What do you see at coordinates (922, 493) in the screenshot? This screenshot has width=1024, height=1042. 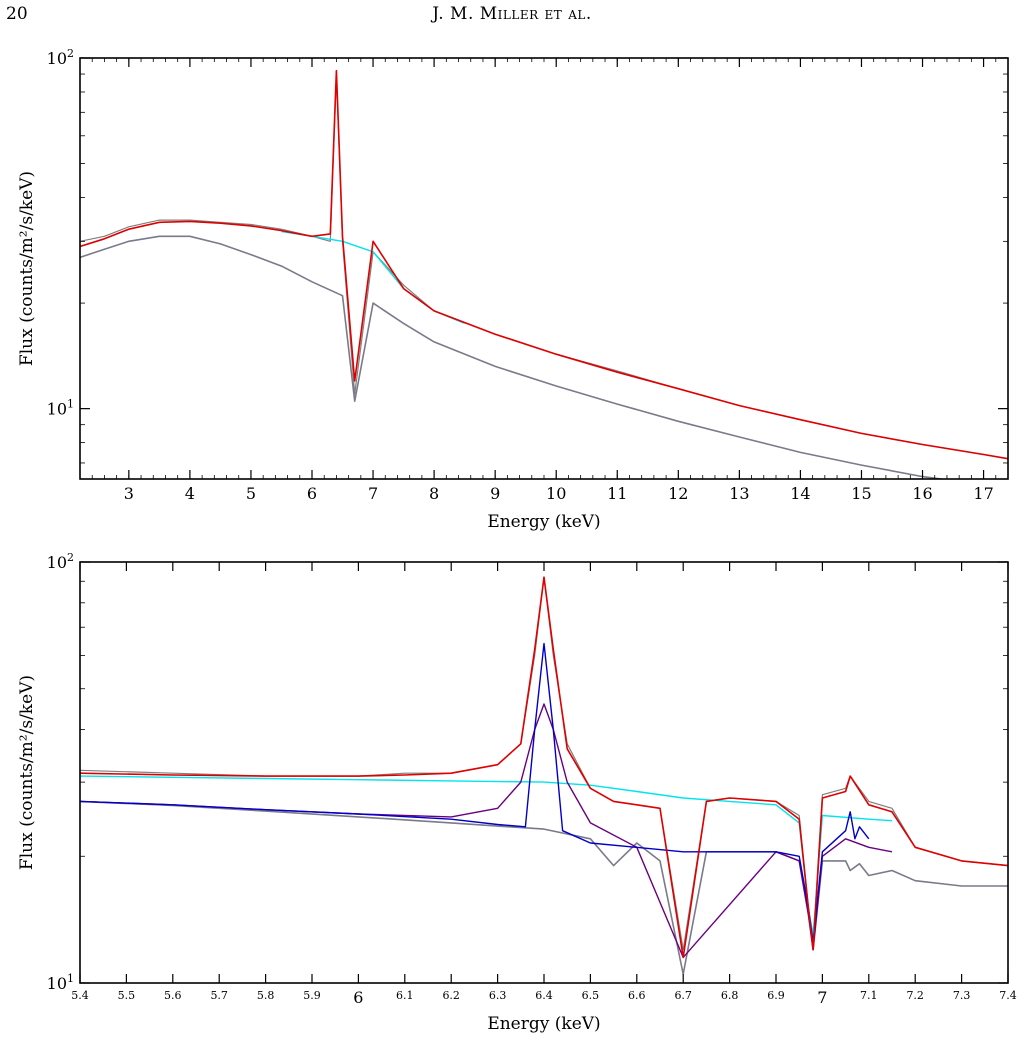 I see `x-tick-label: 16` at bounding box center [922, 493].